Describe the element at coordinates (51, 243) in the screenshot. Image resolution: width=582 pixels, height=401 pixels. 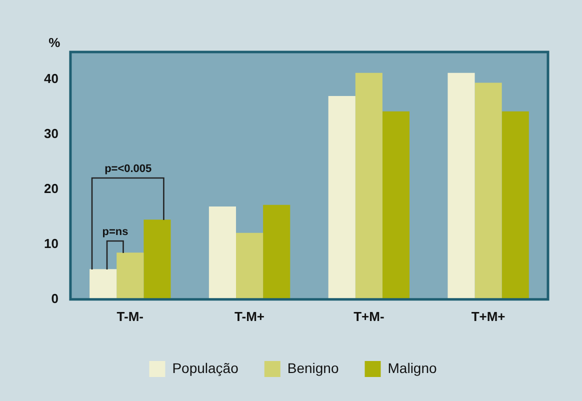
I see `y-tick-label: 10` at that location.